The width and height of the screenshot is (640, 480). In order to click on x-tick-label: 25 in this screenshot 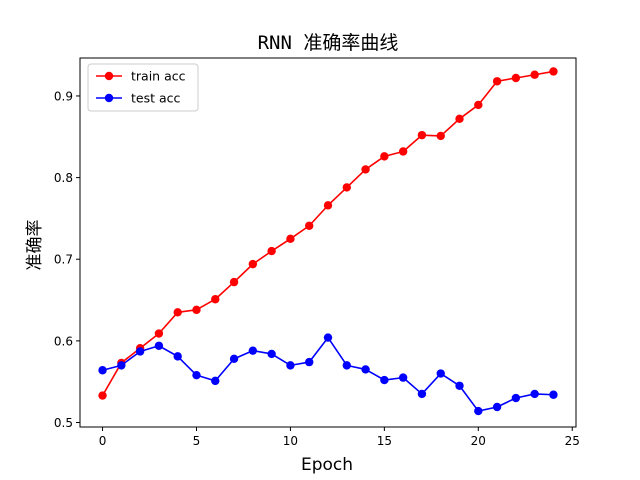, I will do `click(572, 441)`.